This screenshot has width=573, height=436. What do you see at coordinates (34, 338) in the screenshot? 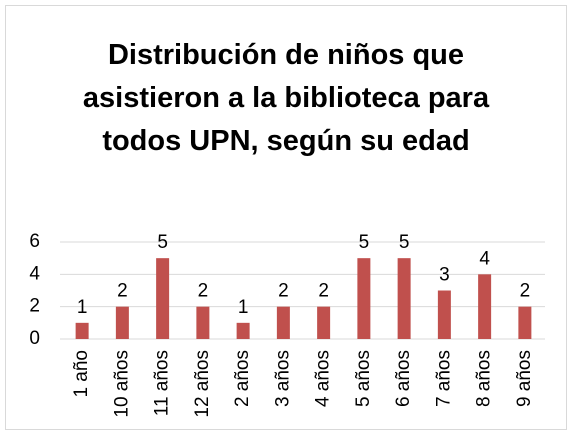
I see `y-tick-label: 0` at bounding box center [34, 338].